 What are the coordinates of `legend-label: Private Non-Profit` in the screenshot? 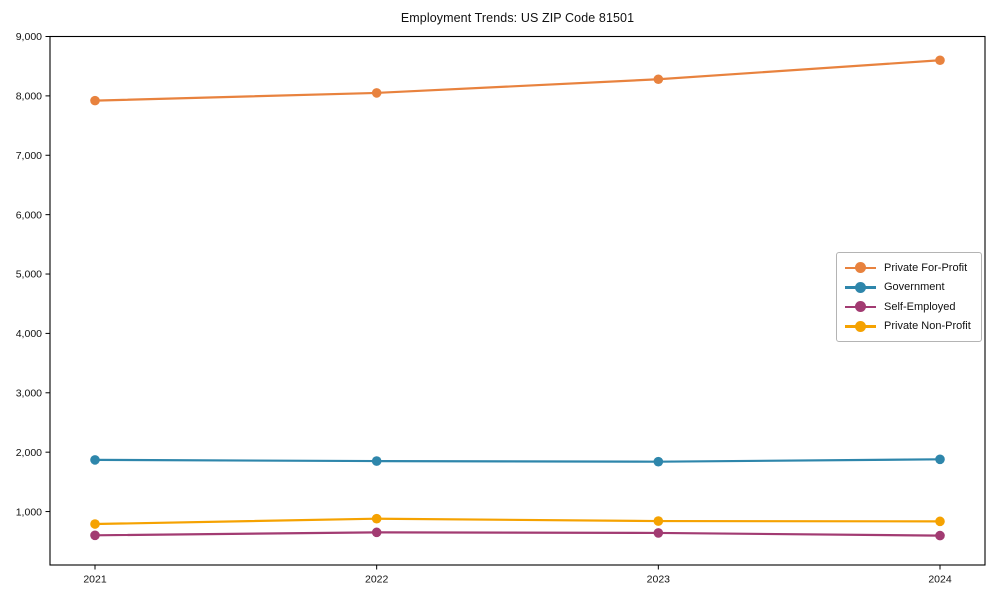 It's located at (927, 326).